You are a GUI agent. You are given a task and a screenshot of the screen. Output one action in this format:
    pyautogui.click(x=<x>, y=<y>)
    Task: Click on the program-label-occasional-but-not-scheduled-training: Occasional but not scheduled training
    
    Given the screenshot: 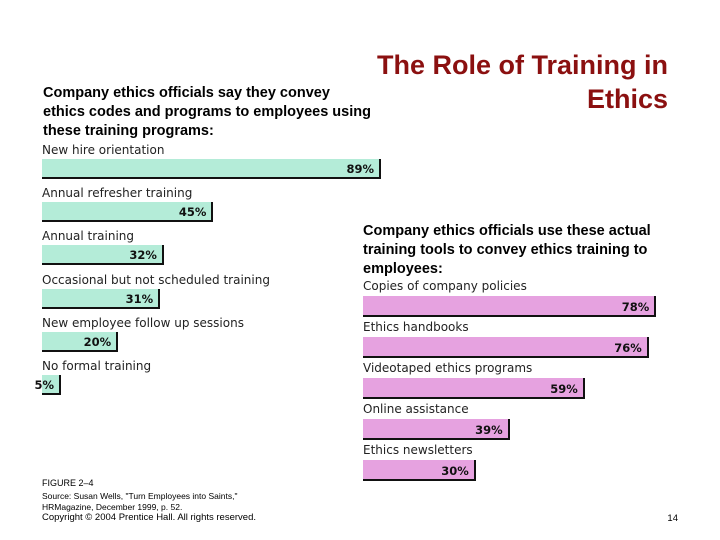 What is the action you would take?
    pyautogui.click(x=156, y=279)
    